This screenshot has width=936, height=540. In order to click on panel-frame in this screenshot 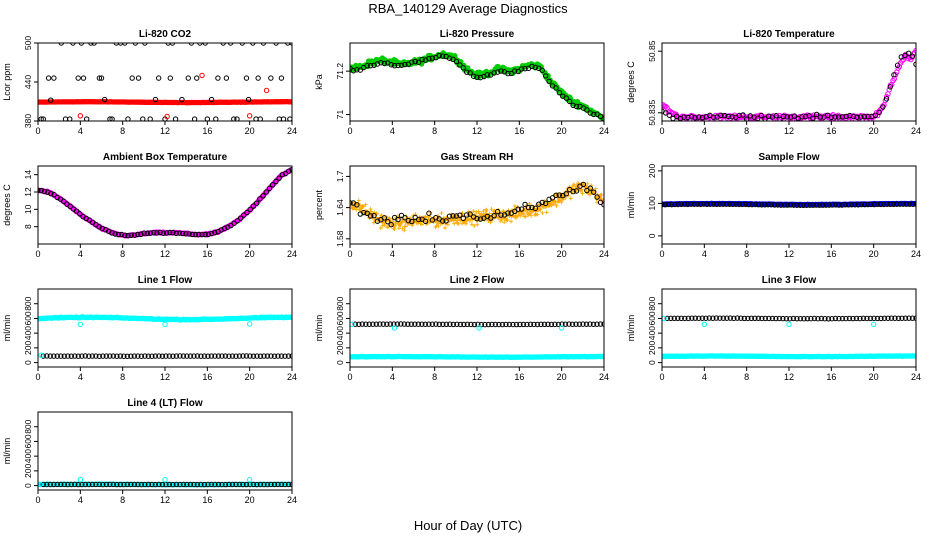, I will do `click(477, 205)`.